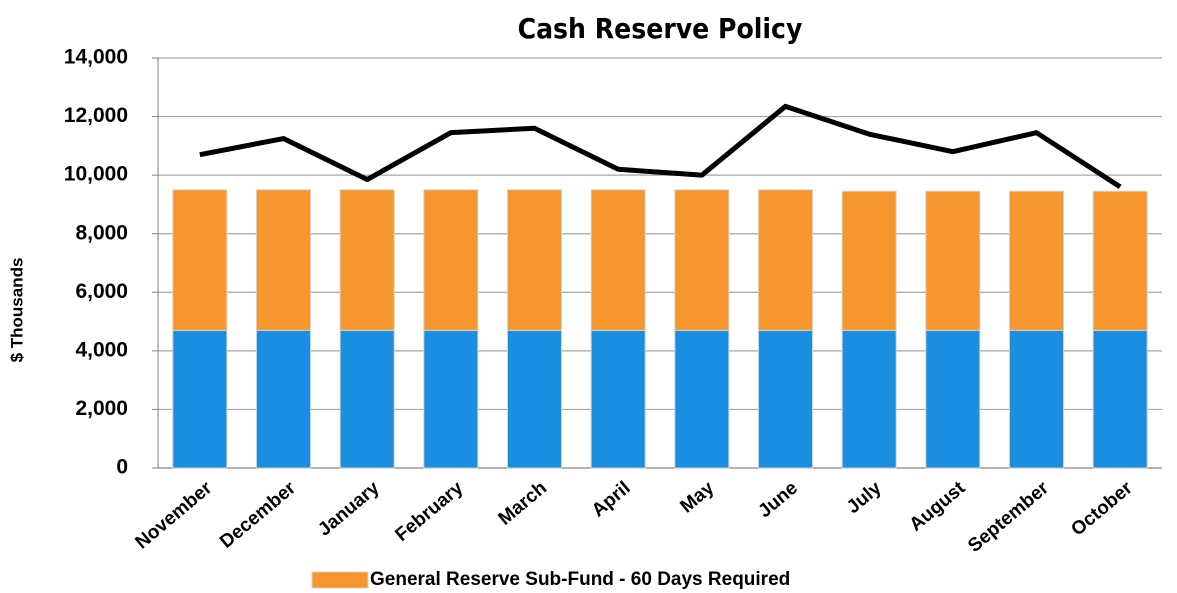  I want to click on line, so click(660, 146).